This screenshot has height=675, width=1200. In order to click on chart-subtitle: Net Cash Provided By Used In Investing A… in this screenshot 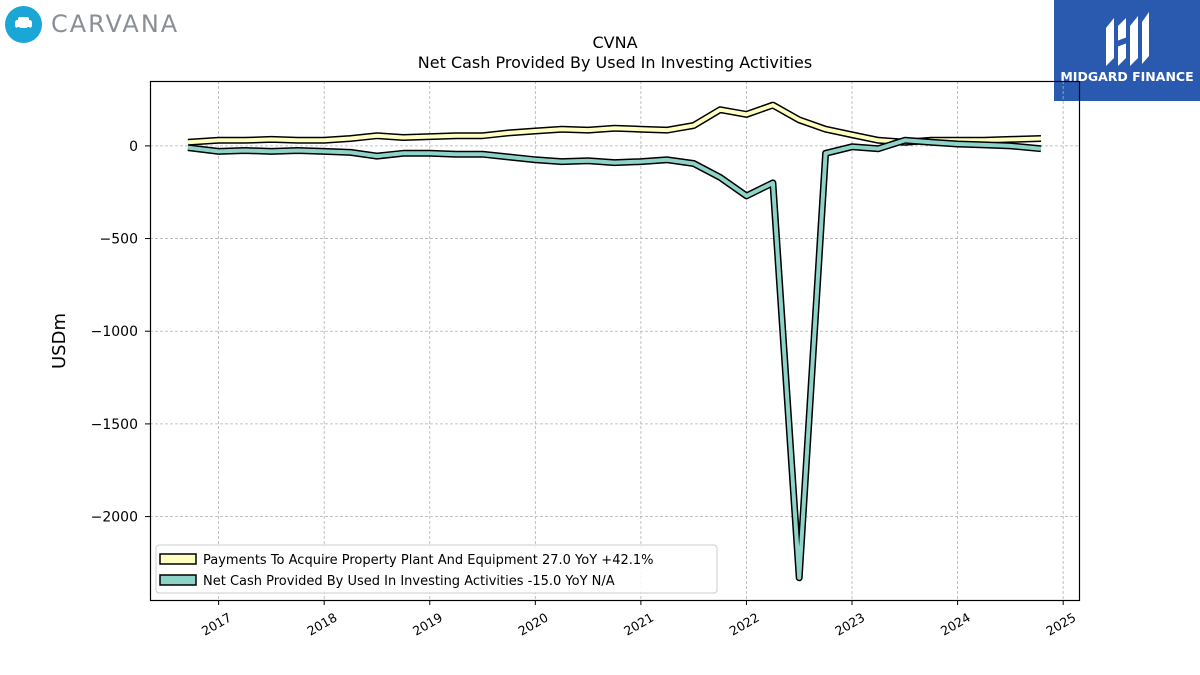, I will do `click(615, 62)`.